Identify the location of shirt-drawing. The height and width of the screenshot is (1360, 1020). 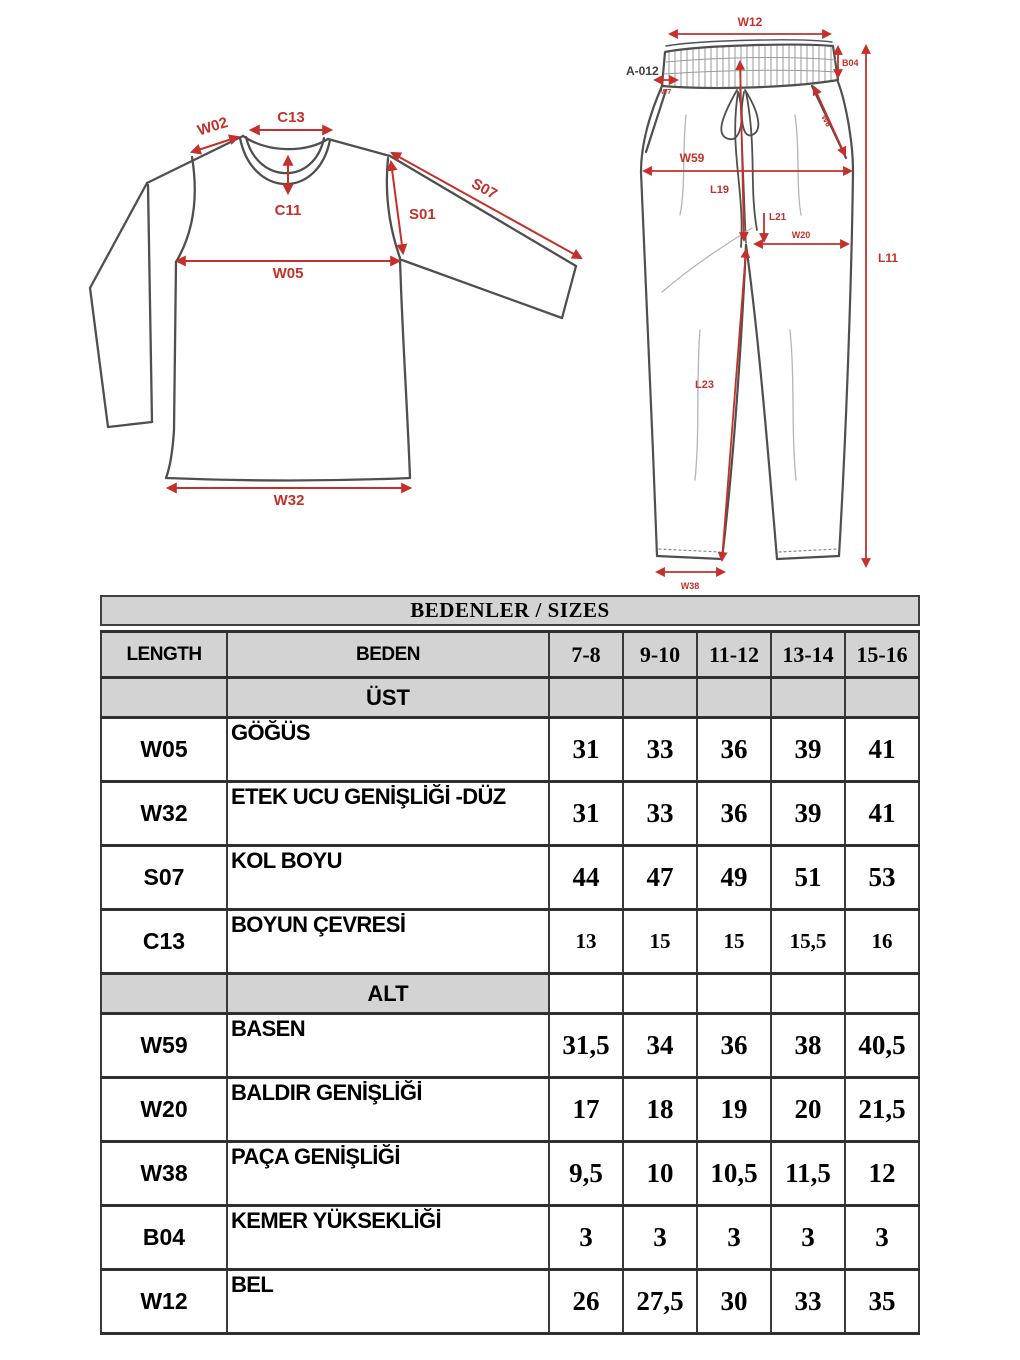
(333, 308).